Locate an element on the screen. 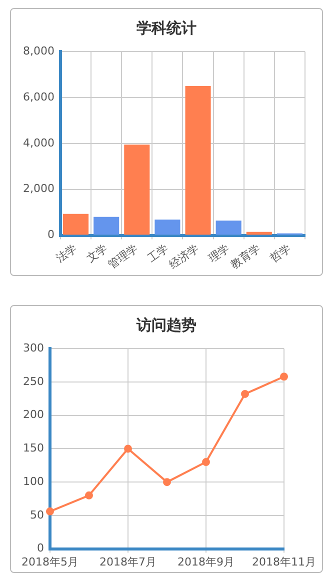 This screenshot has height=581, width=330. y-tick-label: 8,000 is located at coordinates (38, 51).